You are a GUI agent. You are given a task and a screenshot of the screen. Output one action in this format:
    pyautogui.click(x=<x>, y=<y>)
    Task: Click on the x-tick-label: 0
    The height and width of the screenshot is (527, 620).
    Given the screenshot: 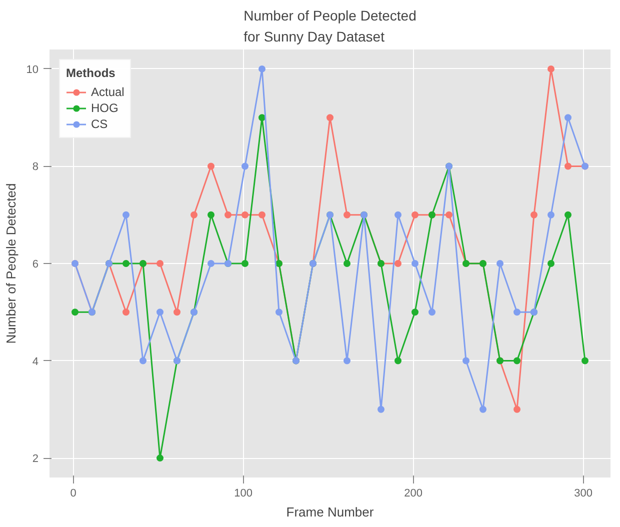 What is the action you would take?
    pyautogui.click(x=73, y=494)
    